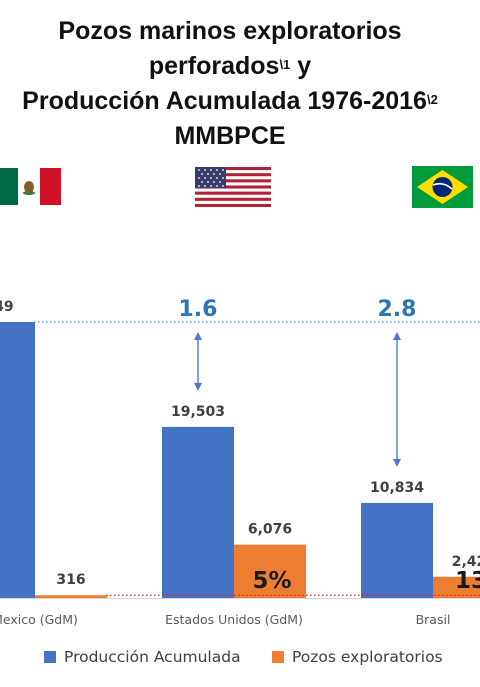 The image size is (480, 687). I want to click on usa-flag-icon, so click(233, 187).